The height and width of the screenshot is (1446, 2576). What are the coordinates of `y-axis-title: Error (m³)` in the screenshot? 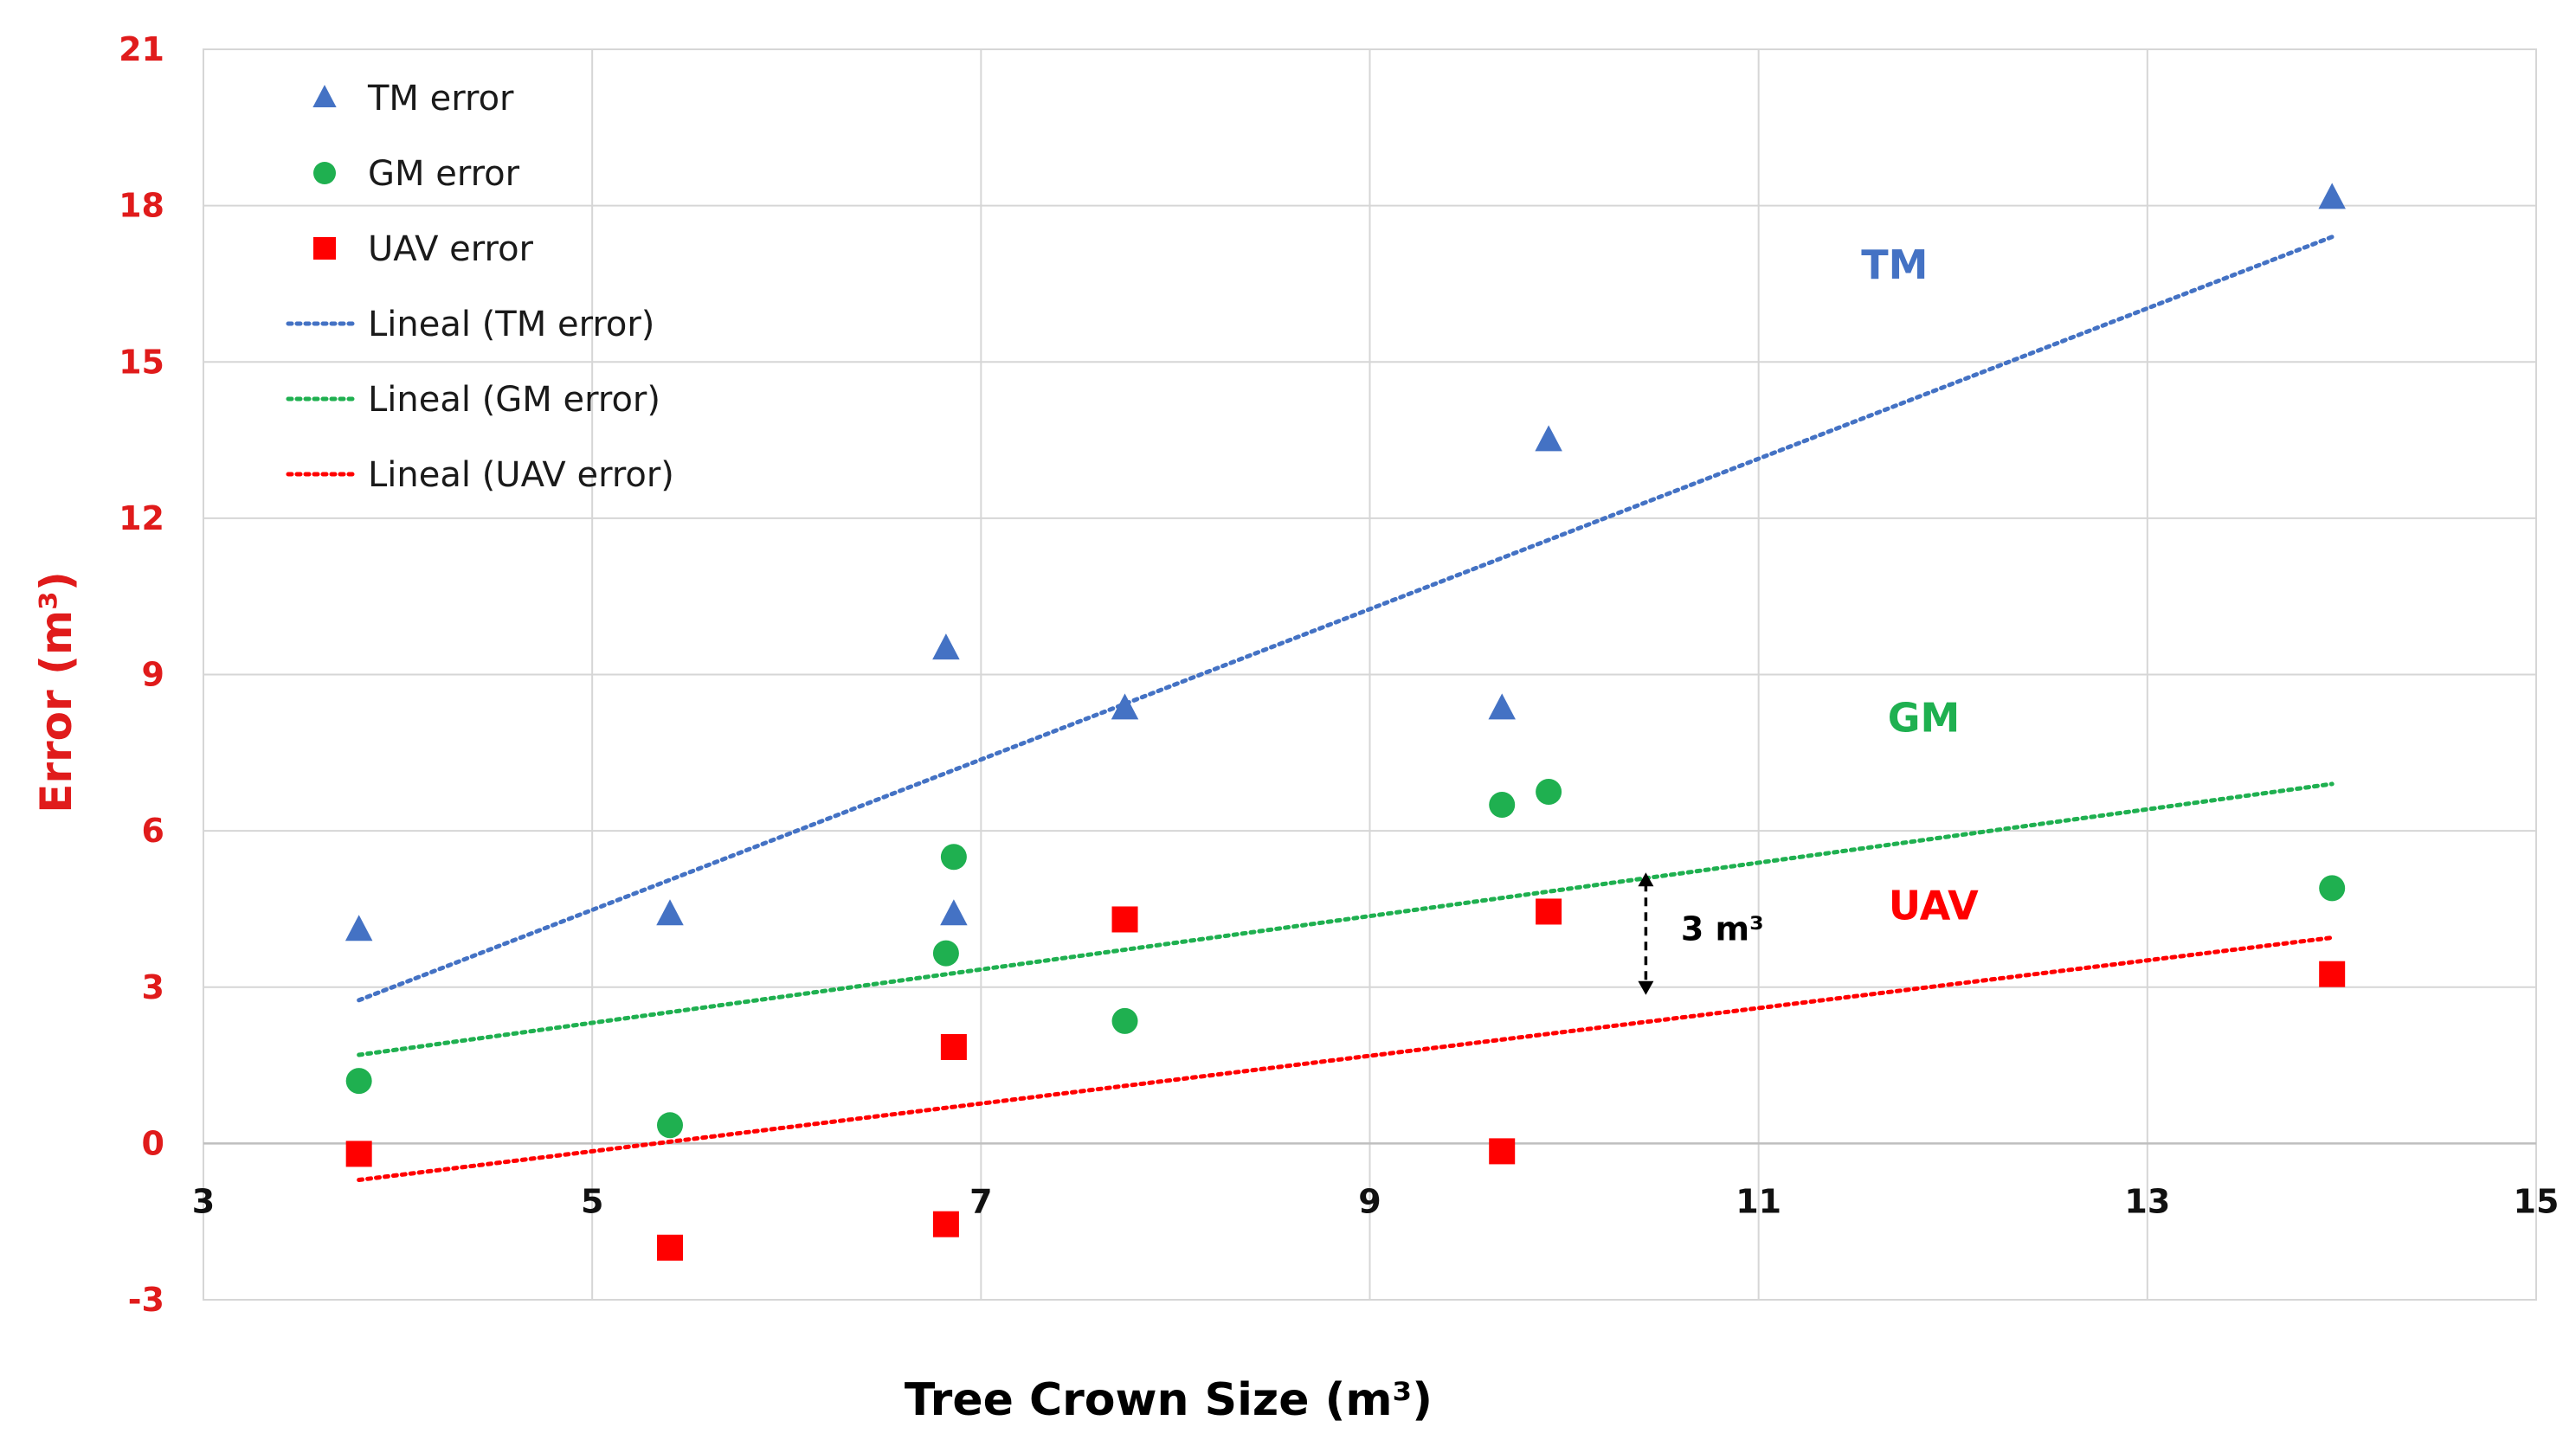 It's located at (56, 692).